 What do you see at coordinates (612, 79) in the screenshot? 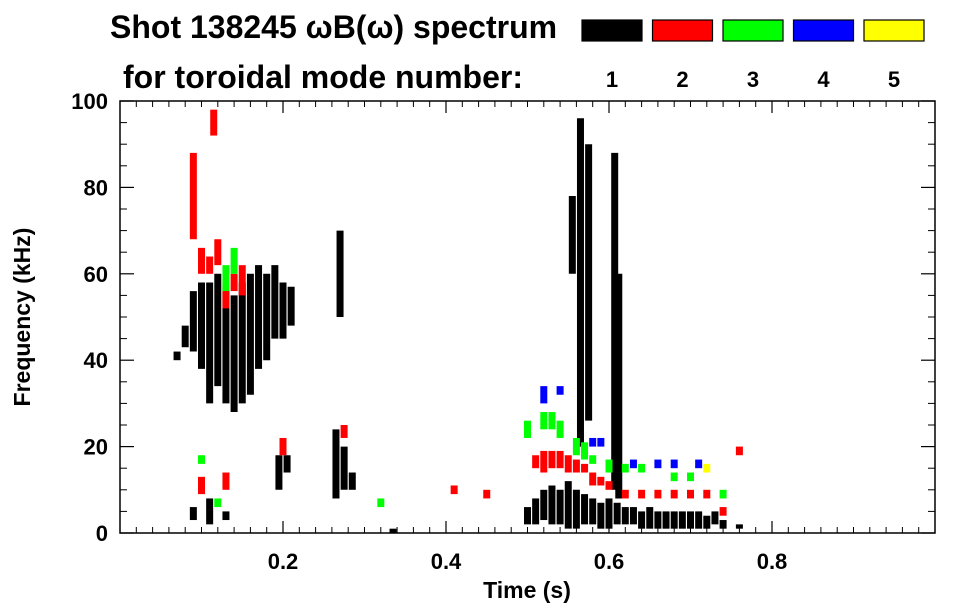
I see `legend-label-1: 1` at bounding box center [612, 79].